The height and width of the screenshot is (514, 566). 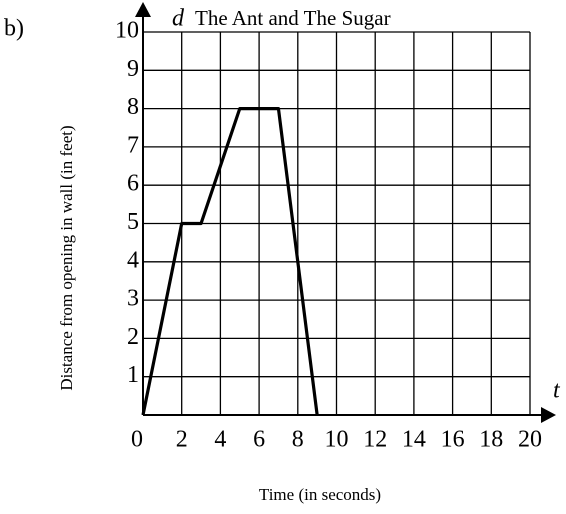 What do you see at coordinates (133, 69) in the screenshot?
I see `y-tick-label: 9` at bounding box center [133, 69].